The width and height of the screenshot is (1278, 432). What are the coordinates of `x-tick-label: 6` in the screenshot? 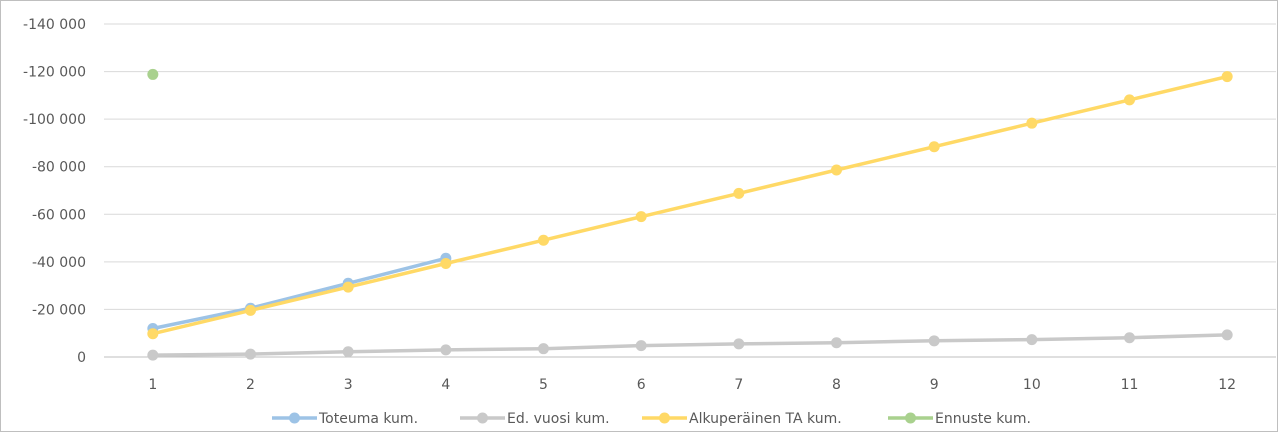 It's located at (641, 385).